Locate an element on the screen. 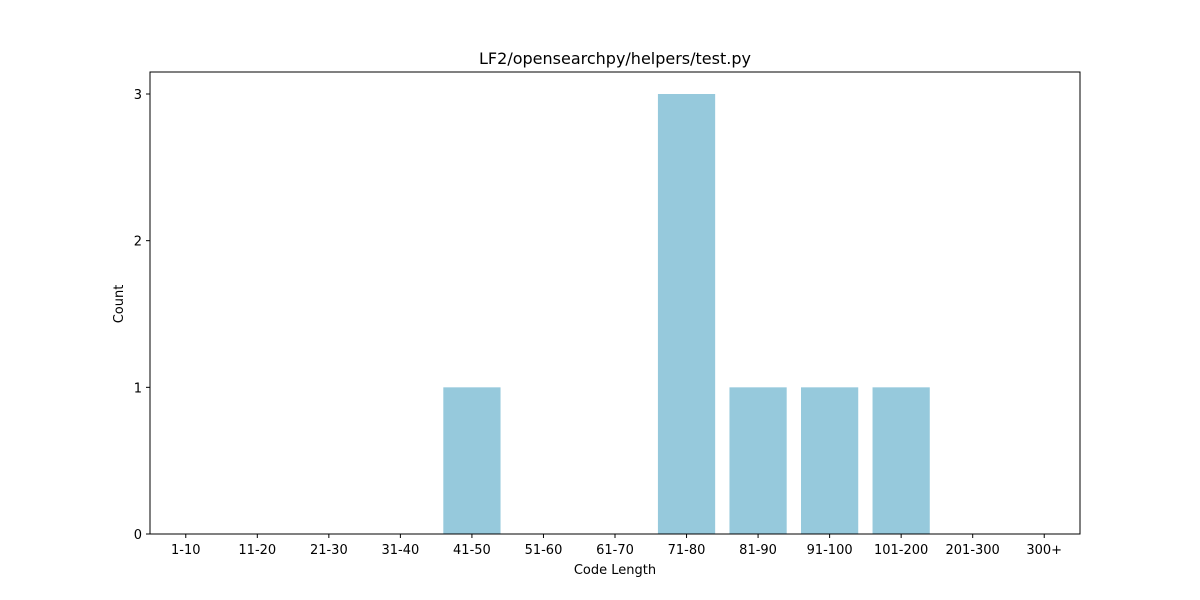 The height and width of the screenshot is (600, 1200). x-tick-label: 300+ is located at coordinates (1044, 550).